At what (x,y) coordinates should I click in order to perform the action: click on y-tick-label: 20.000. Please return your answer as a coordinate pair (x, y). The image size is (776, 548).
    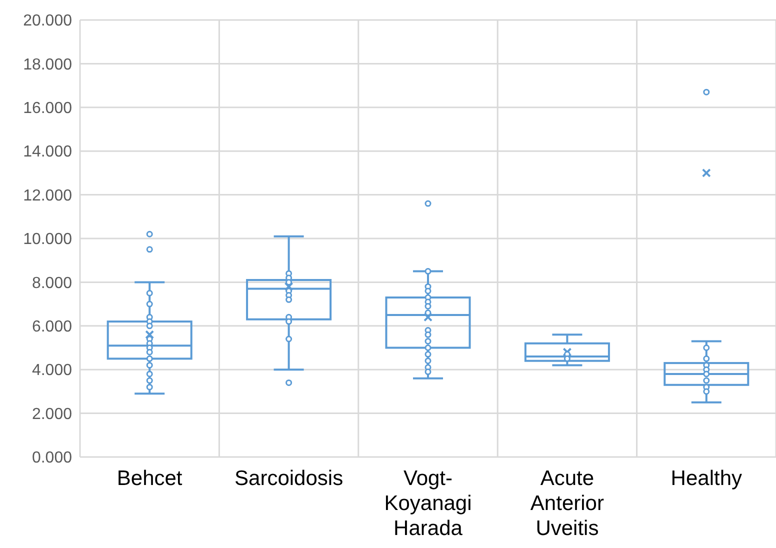
    Looking at the image, I should click on (47, 21).